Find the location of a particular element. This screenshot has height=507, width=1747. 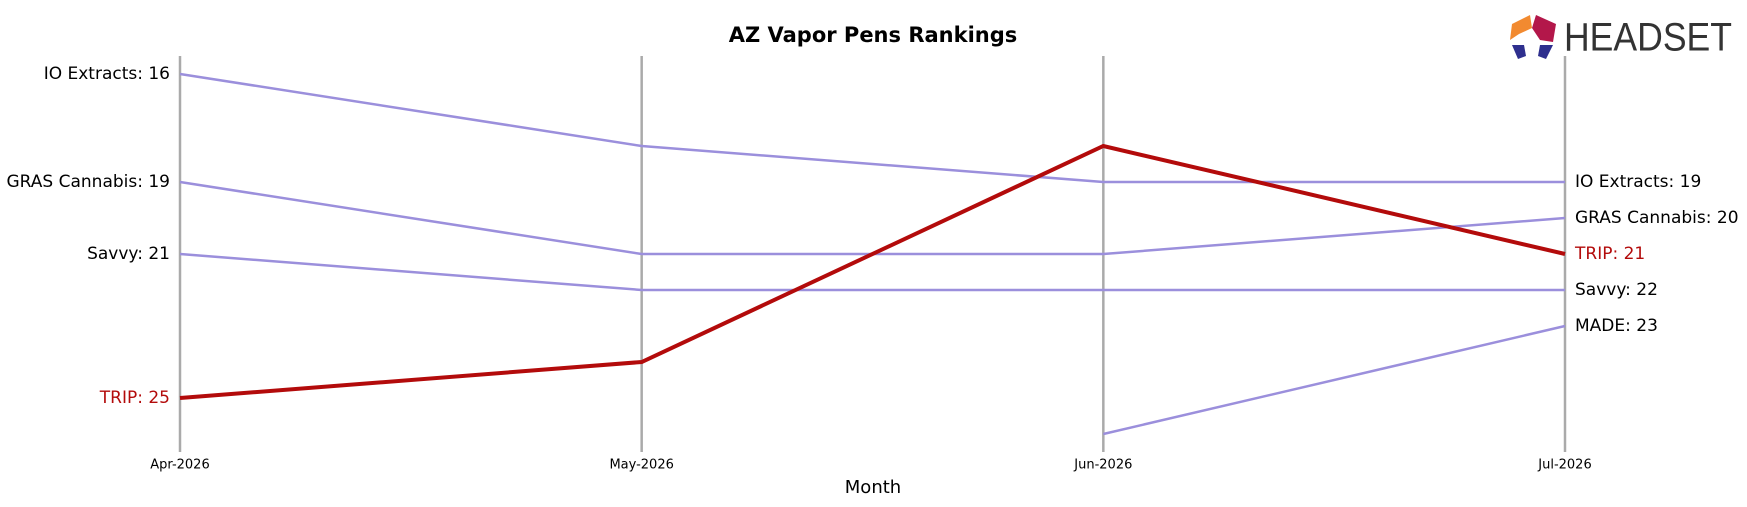

x-tick-label: May-2026 is located at coordinates (641, 465).